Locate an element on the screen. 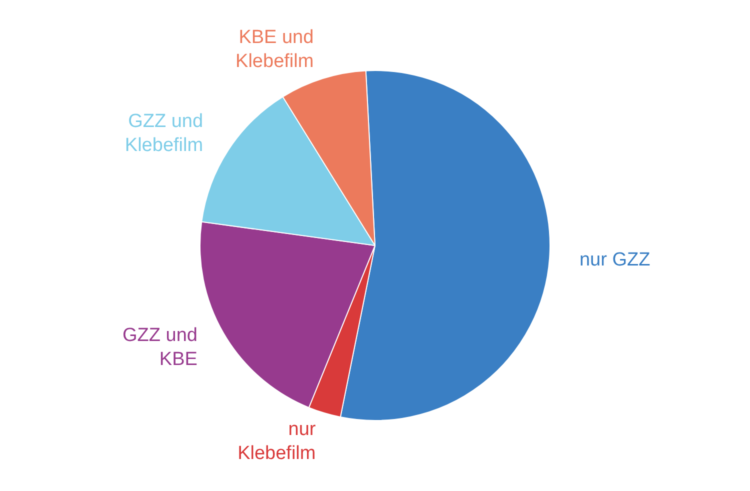 The height and width of the screenshot is (491, 750). slice-label: GZZ und KBE is located at coordinates (160, 347).